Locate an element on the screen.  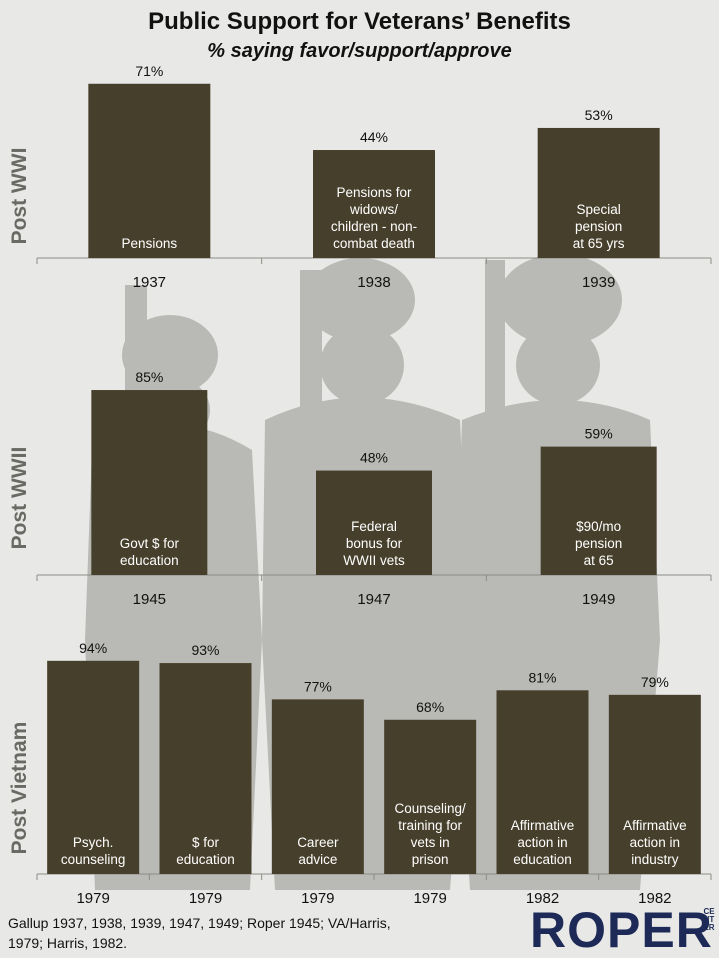
bar-label: counseling is located at coordinates (93, 859).